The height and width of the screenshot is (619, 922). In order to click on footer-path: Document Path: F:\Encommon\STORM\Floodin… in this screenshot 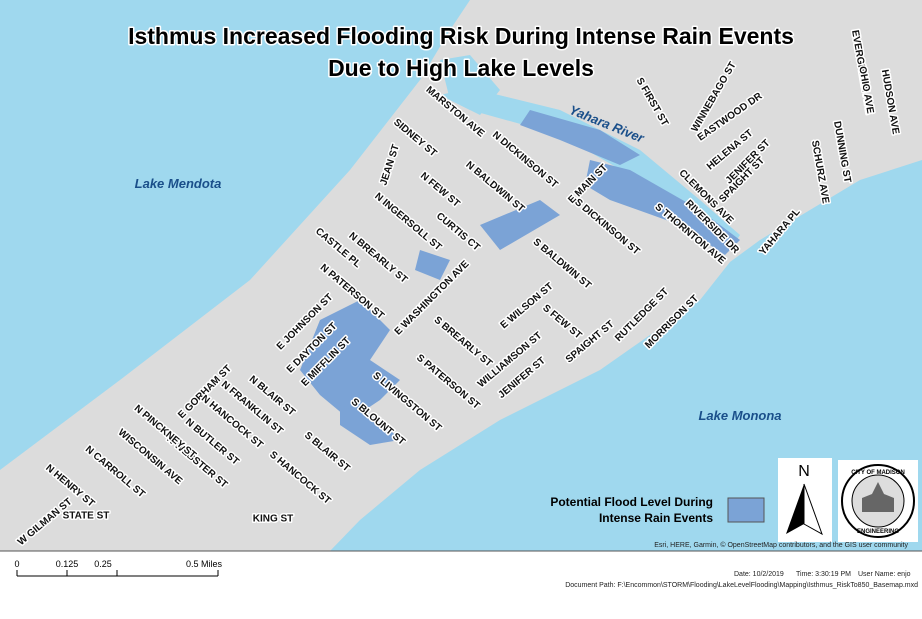, I will do `click(741, 585)`.